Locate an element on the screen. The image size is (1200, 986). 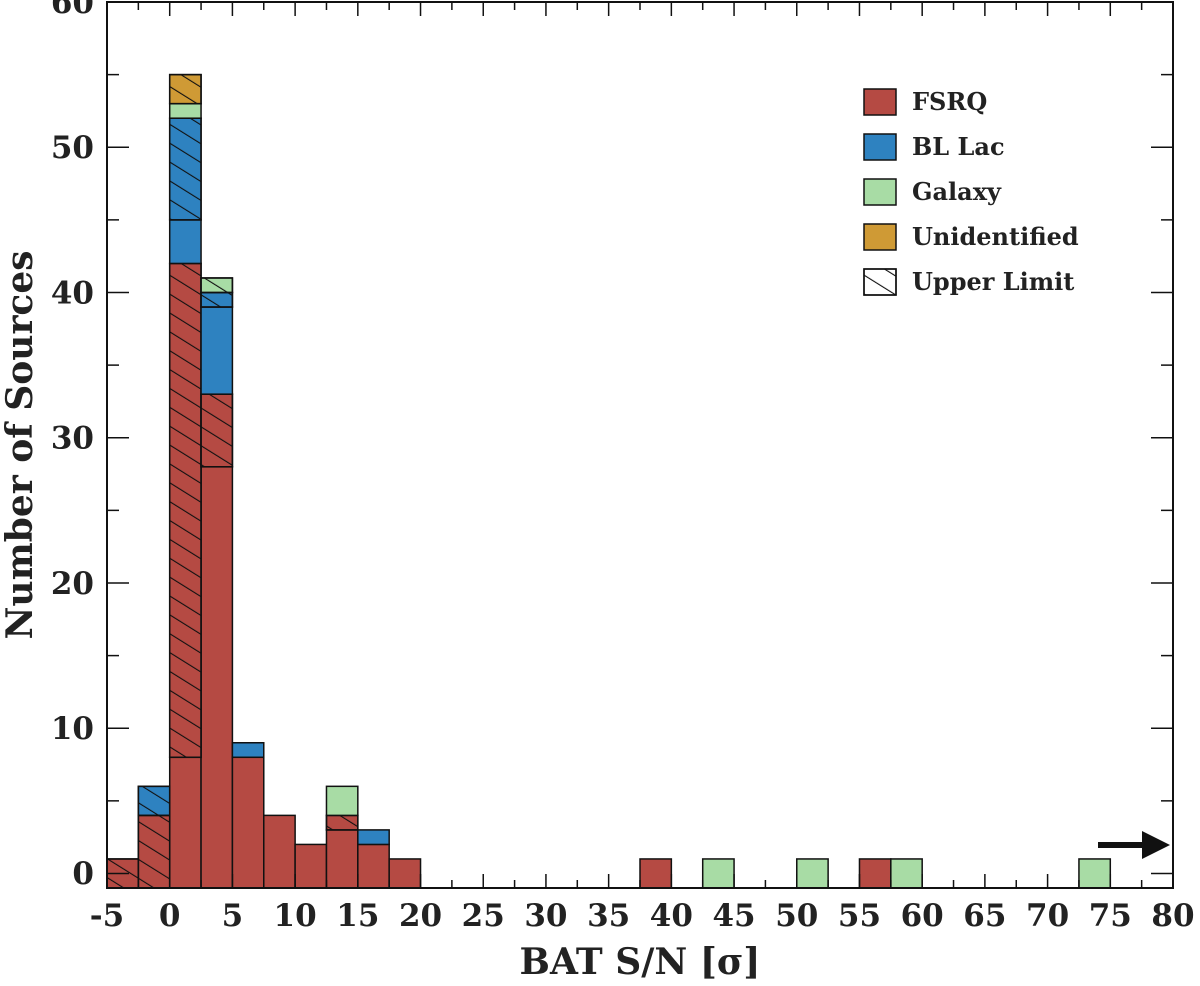
x-tick-label: 25 is located at coordinates (483, 916).